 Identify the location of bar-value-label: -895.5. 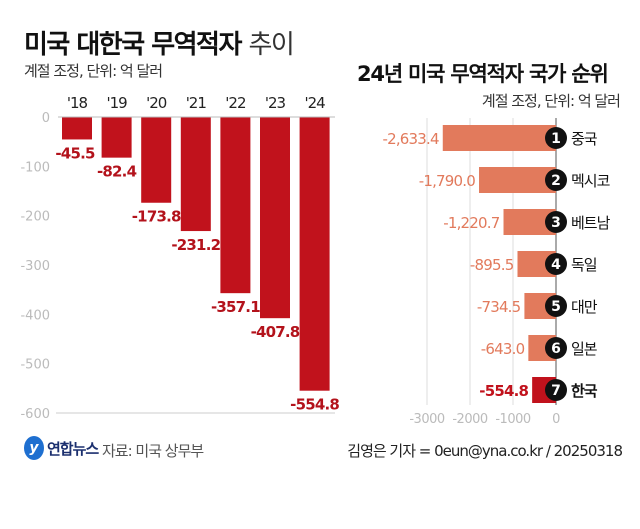
(492, 265).